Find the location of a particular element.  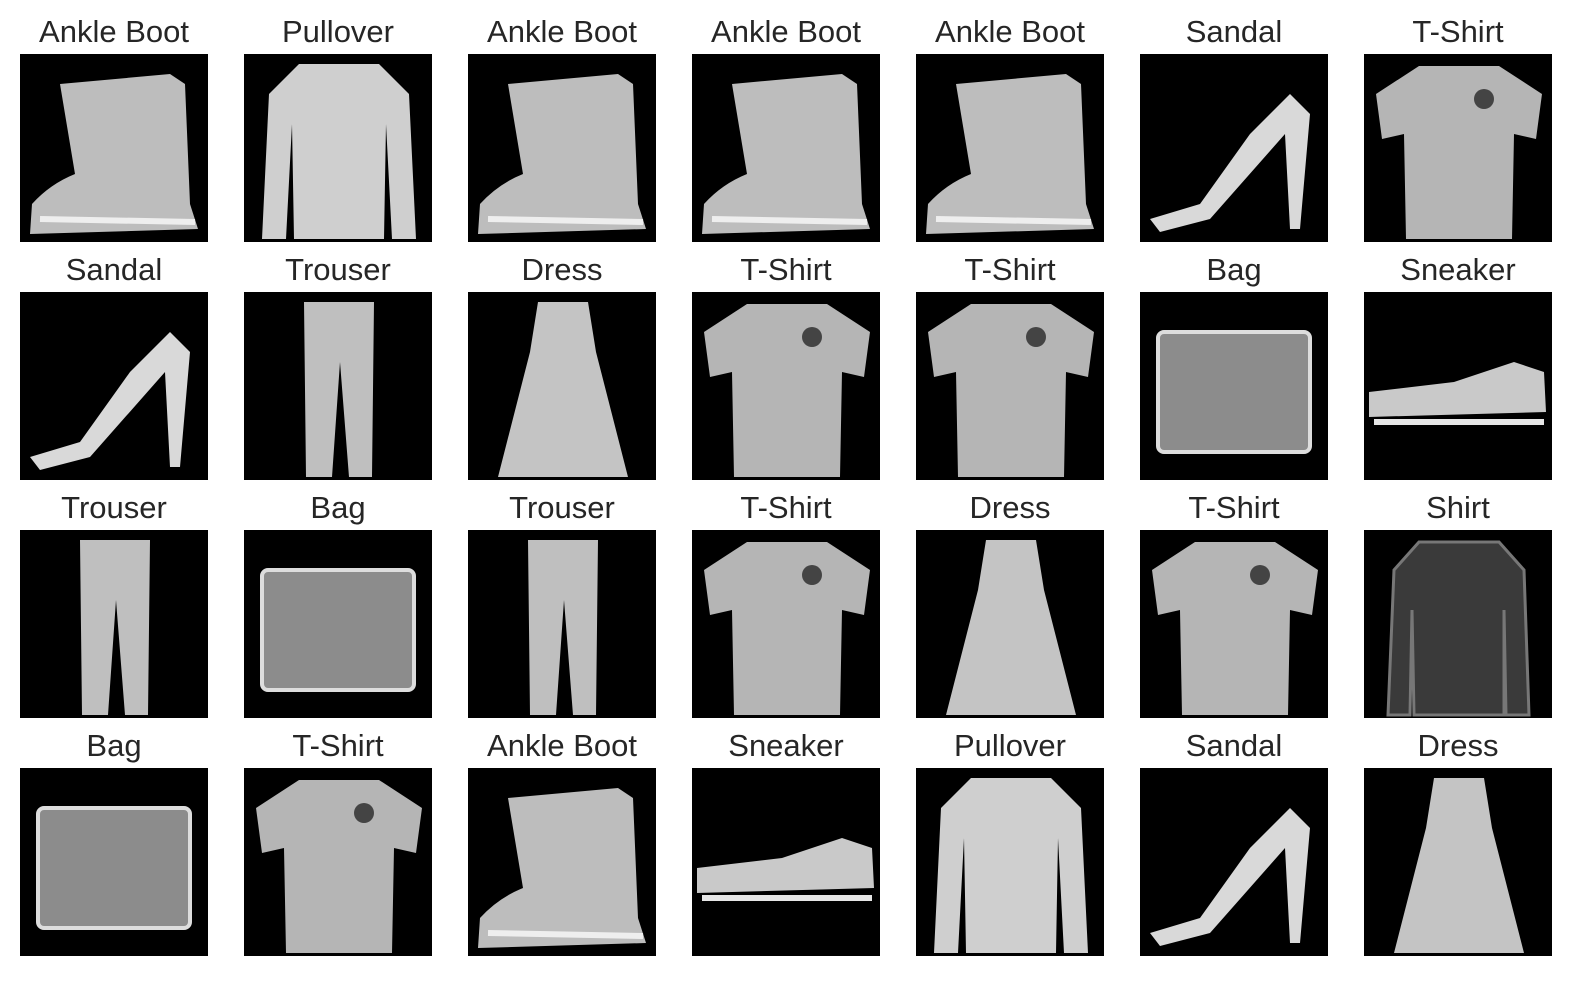

grid-cell: Shirt is located at coordinates (1458, 602).